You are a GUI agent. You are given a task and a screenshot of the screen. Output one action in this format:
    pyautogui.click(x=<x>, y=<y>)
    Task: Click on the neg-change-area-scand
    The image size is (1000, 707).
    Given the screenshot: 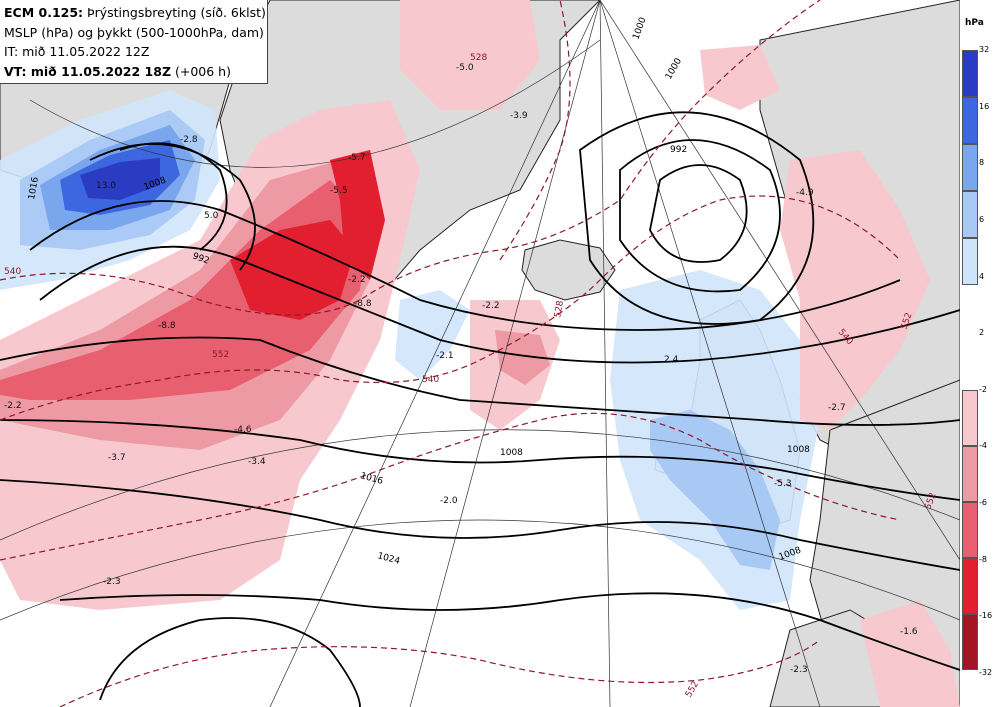 What is the action you would take?
    pyautogui.click(x=855, y=290)
    